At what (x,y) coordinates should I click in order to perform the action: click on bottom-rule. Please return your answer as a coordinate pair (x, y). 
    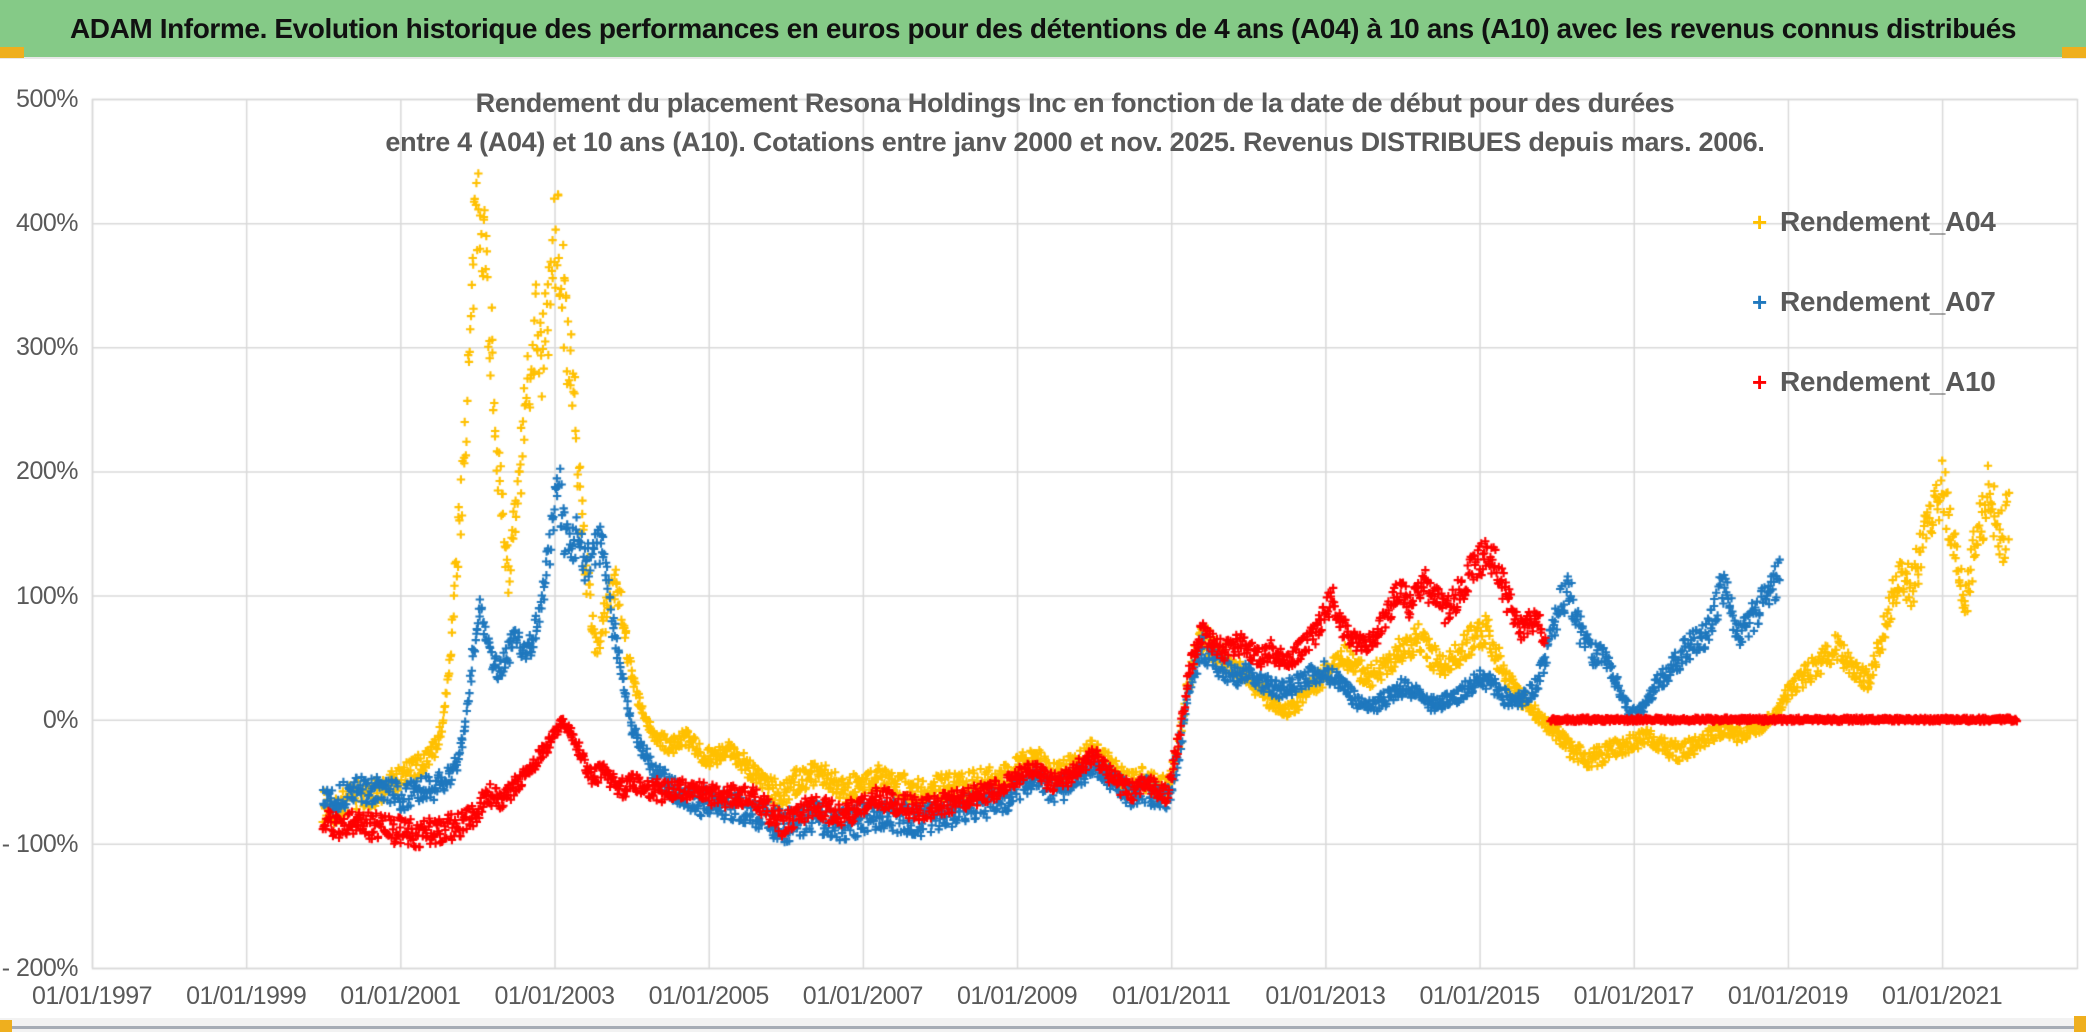
    Looking at the image, I should click on (1043, 1027).